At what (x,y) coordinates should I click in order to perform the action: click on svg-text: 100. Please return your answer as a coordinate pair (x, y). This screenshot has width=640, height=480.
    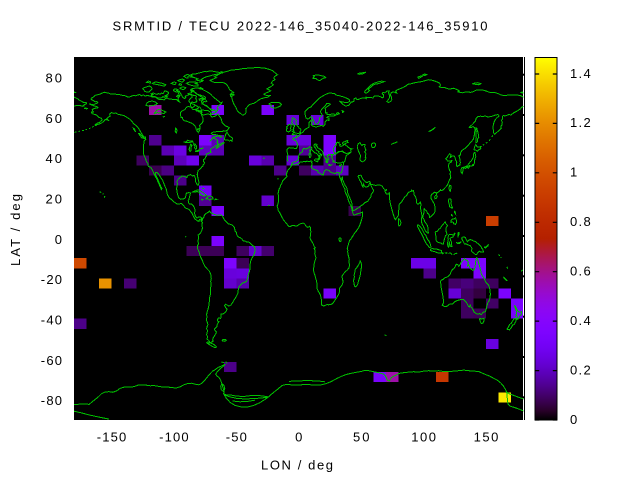
    Looking at the image, I should click on (423, 437).